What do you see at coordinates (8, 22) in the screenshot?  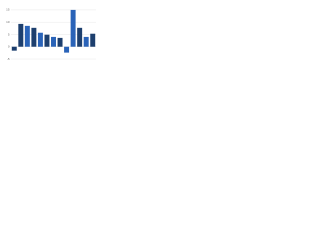 I see `y-tick-label: 10` at bounding box center [8, 22].